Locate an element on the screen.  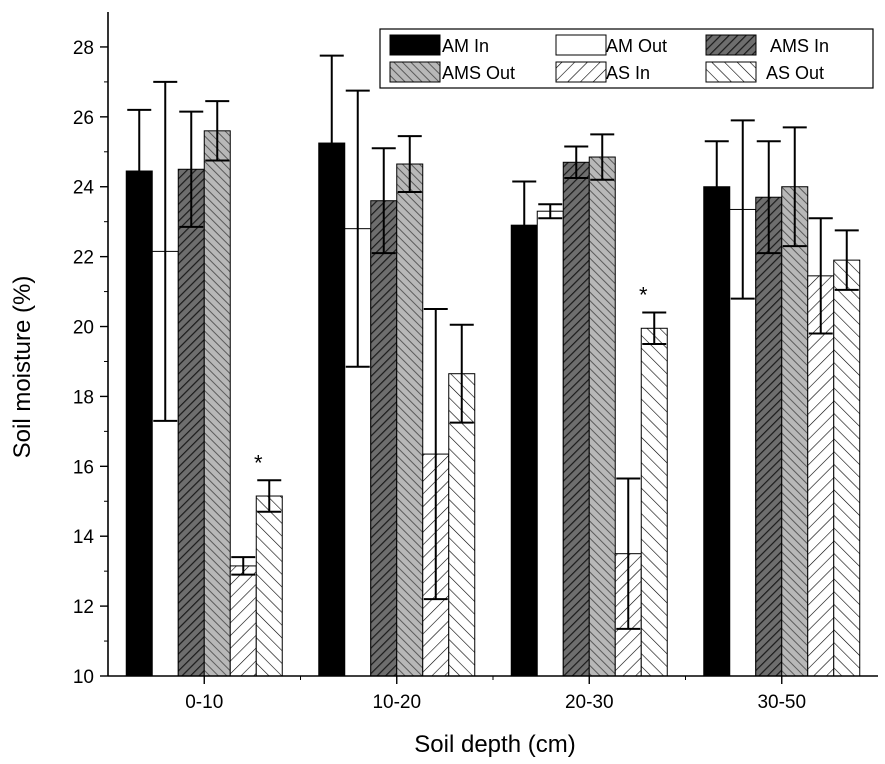
legend-label-as-in: AS In is located at coordinates (628, 73).